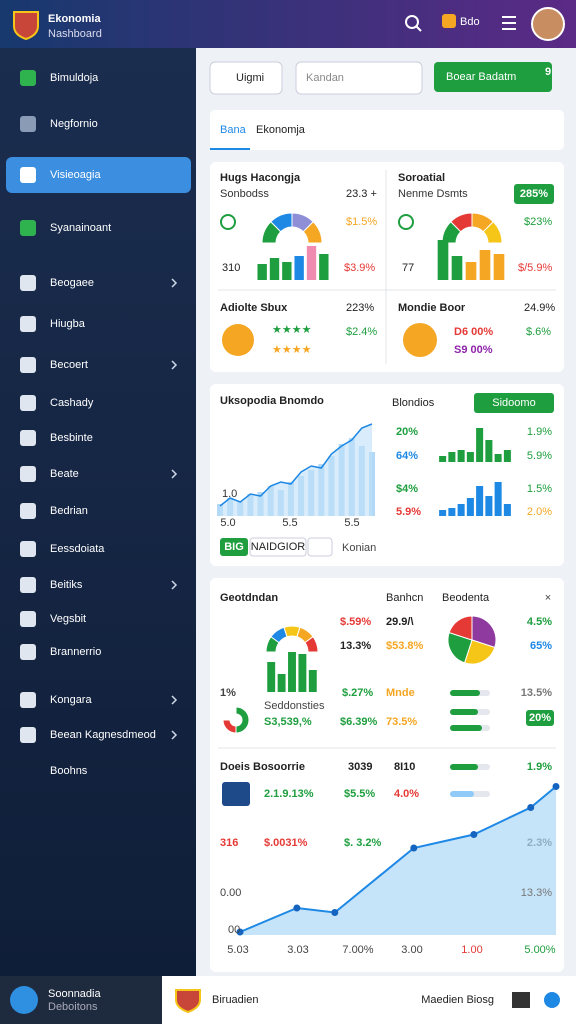  What do you see at coordinates (471, 950) in the screenshot?
I see `axis-label: 1.00` at bounding box center [471, 950].